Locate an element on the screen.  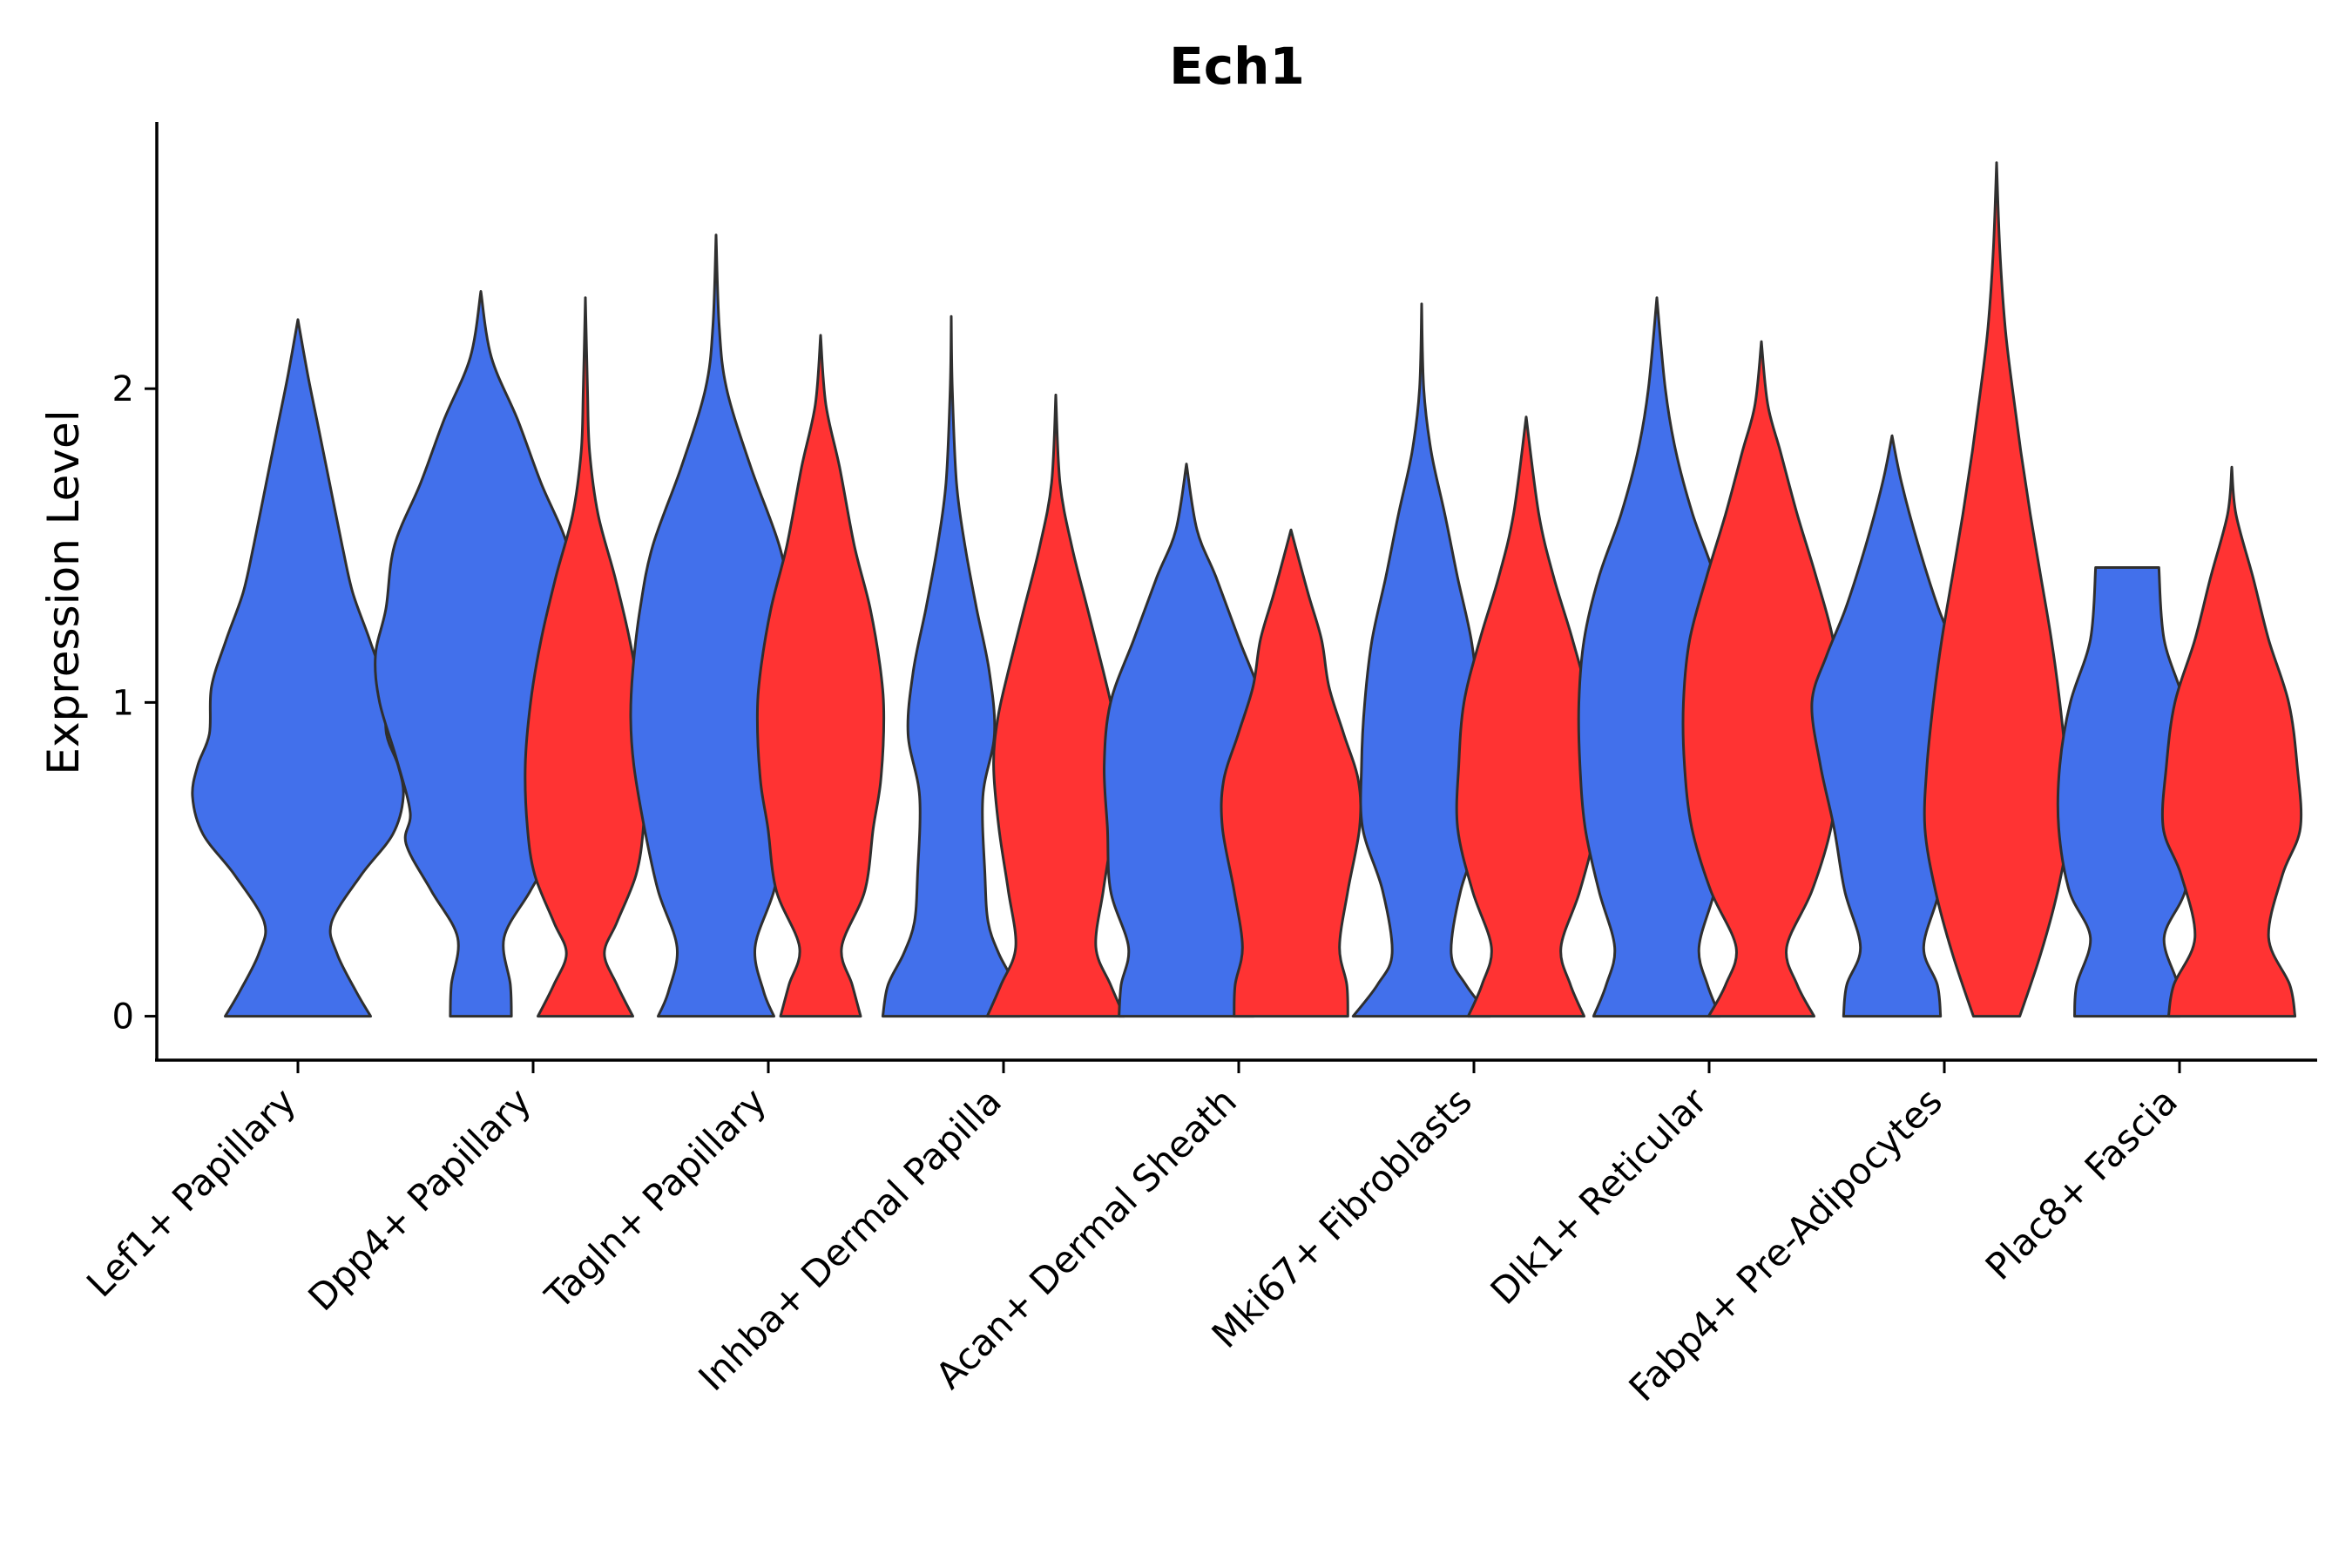
violin-8-right is located at coordinates (2231, 741).